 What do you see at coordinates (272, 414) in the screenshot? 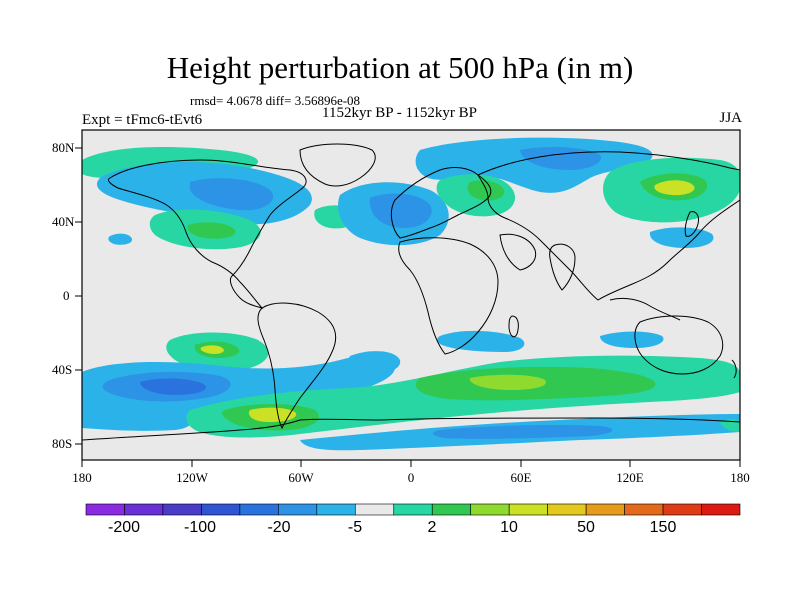
I see `contour-yellow-west-ant` at bounding box center [272, 414].